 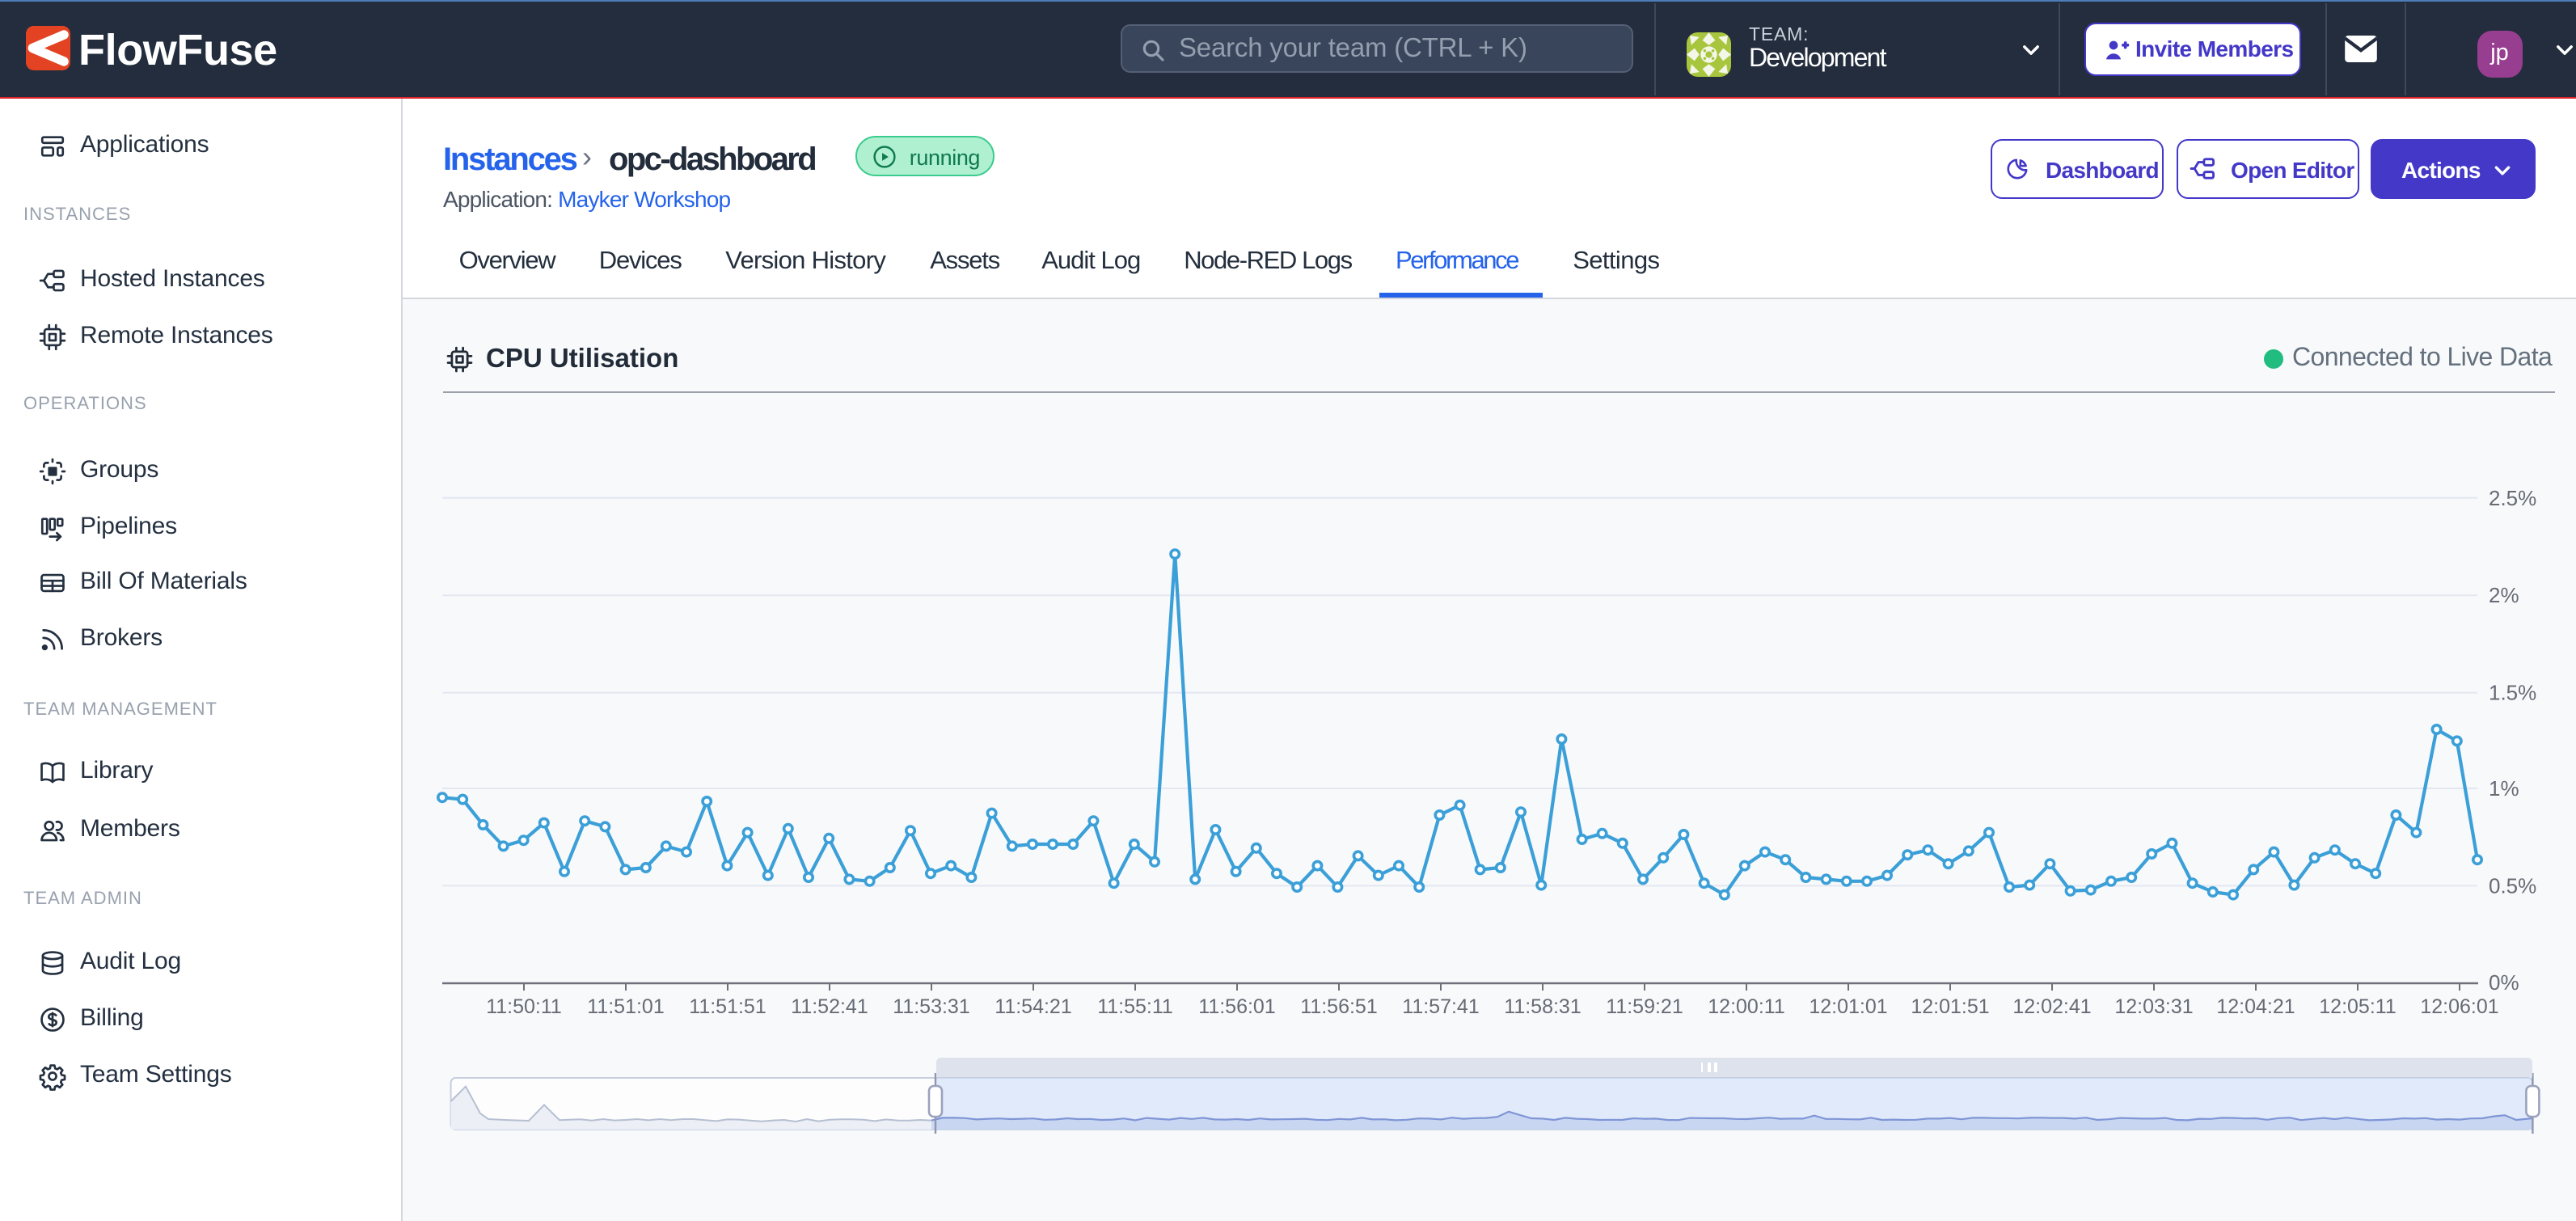 What do you see at coordinates (1236, 1006) in the screenshot?
I see `svg-text: 11:56:01` at bounding box center [1236, 1006].